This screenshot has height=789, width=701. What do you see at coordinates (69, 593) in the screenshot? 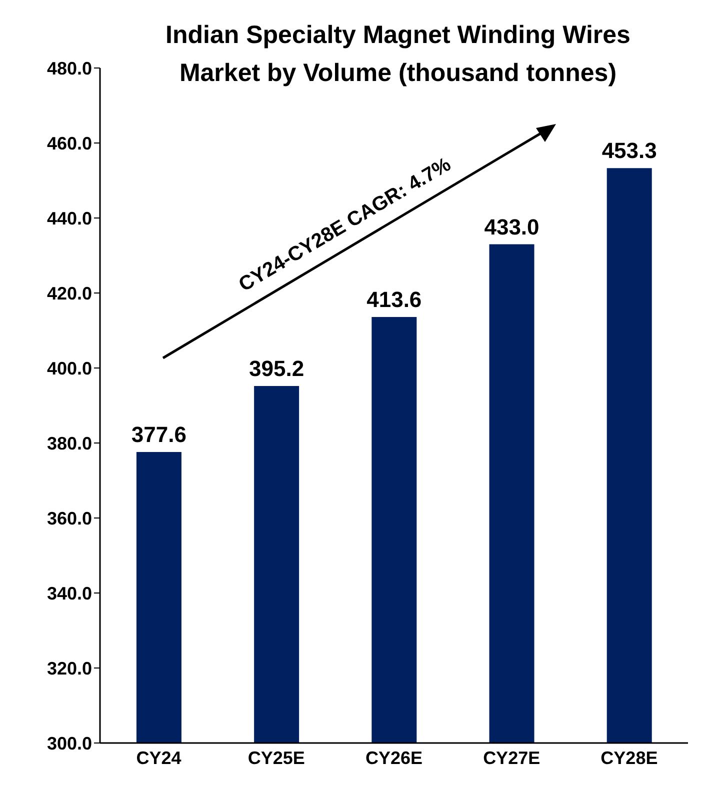
I see `y-tick-label: 340.0` at bounding box center [69, 593].